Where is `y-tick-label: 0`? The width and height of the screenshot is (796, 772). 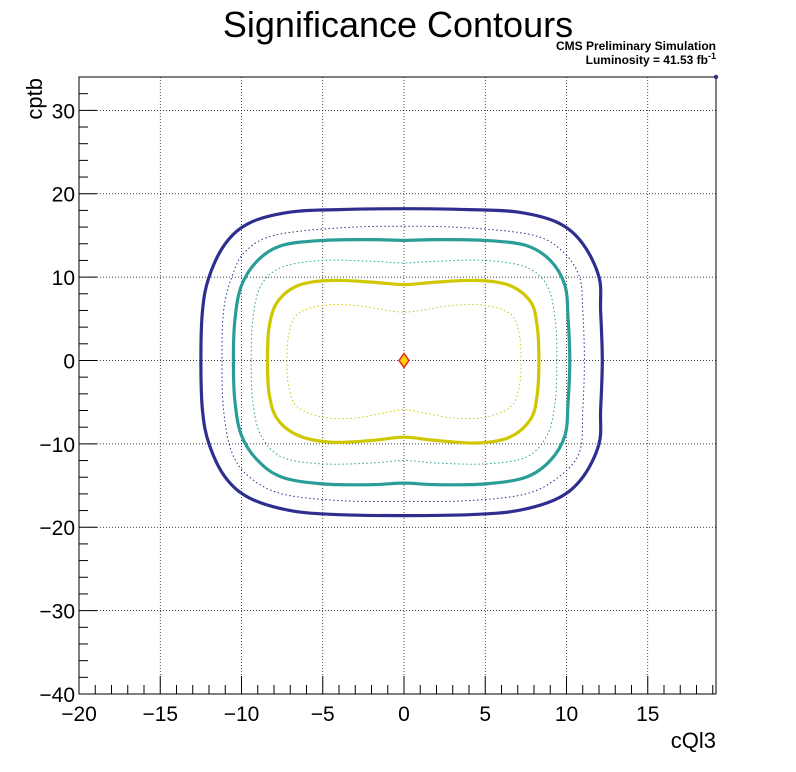 y-tick-label: 0 is located at coordinates (69, 361).